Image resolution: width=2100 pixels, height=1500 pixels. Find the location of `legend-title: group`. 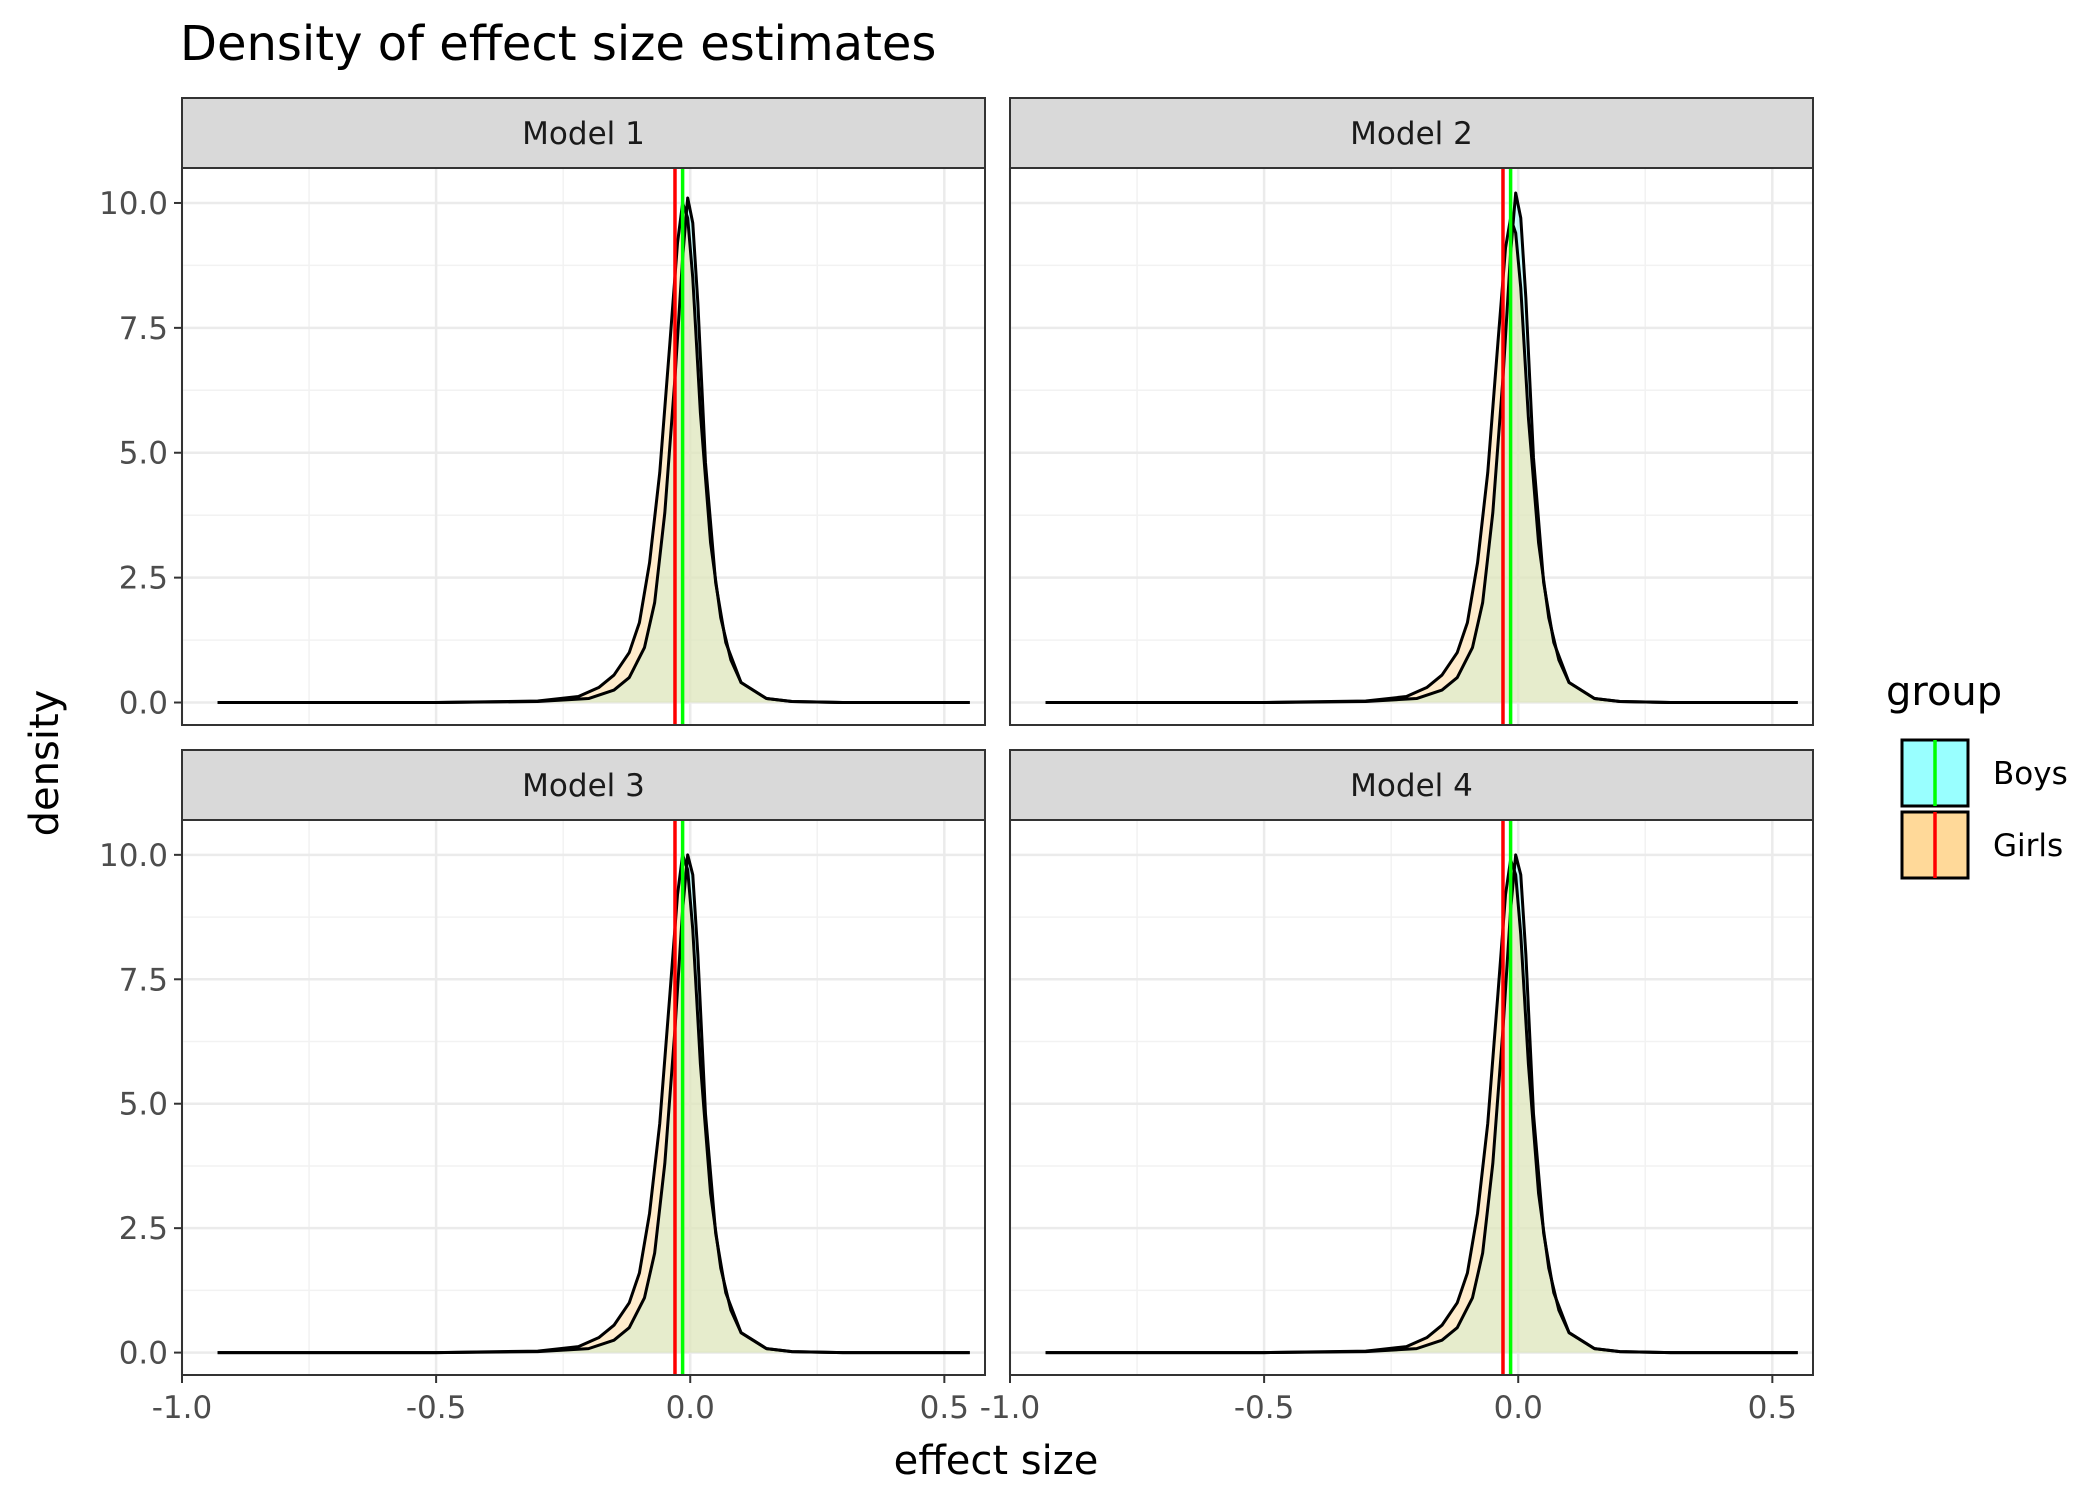

legend-title: group is located at coordinates (1944, 692).